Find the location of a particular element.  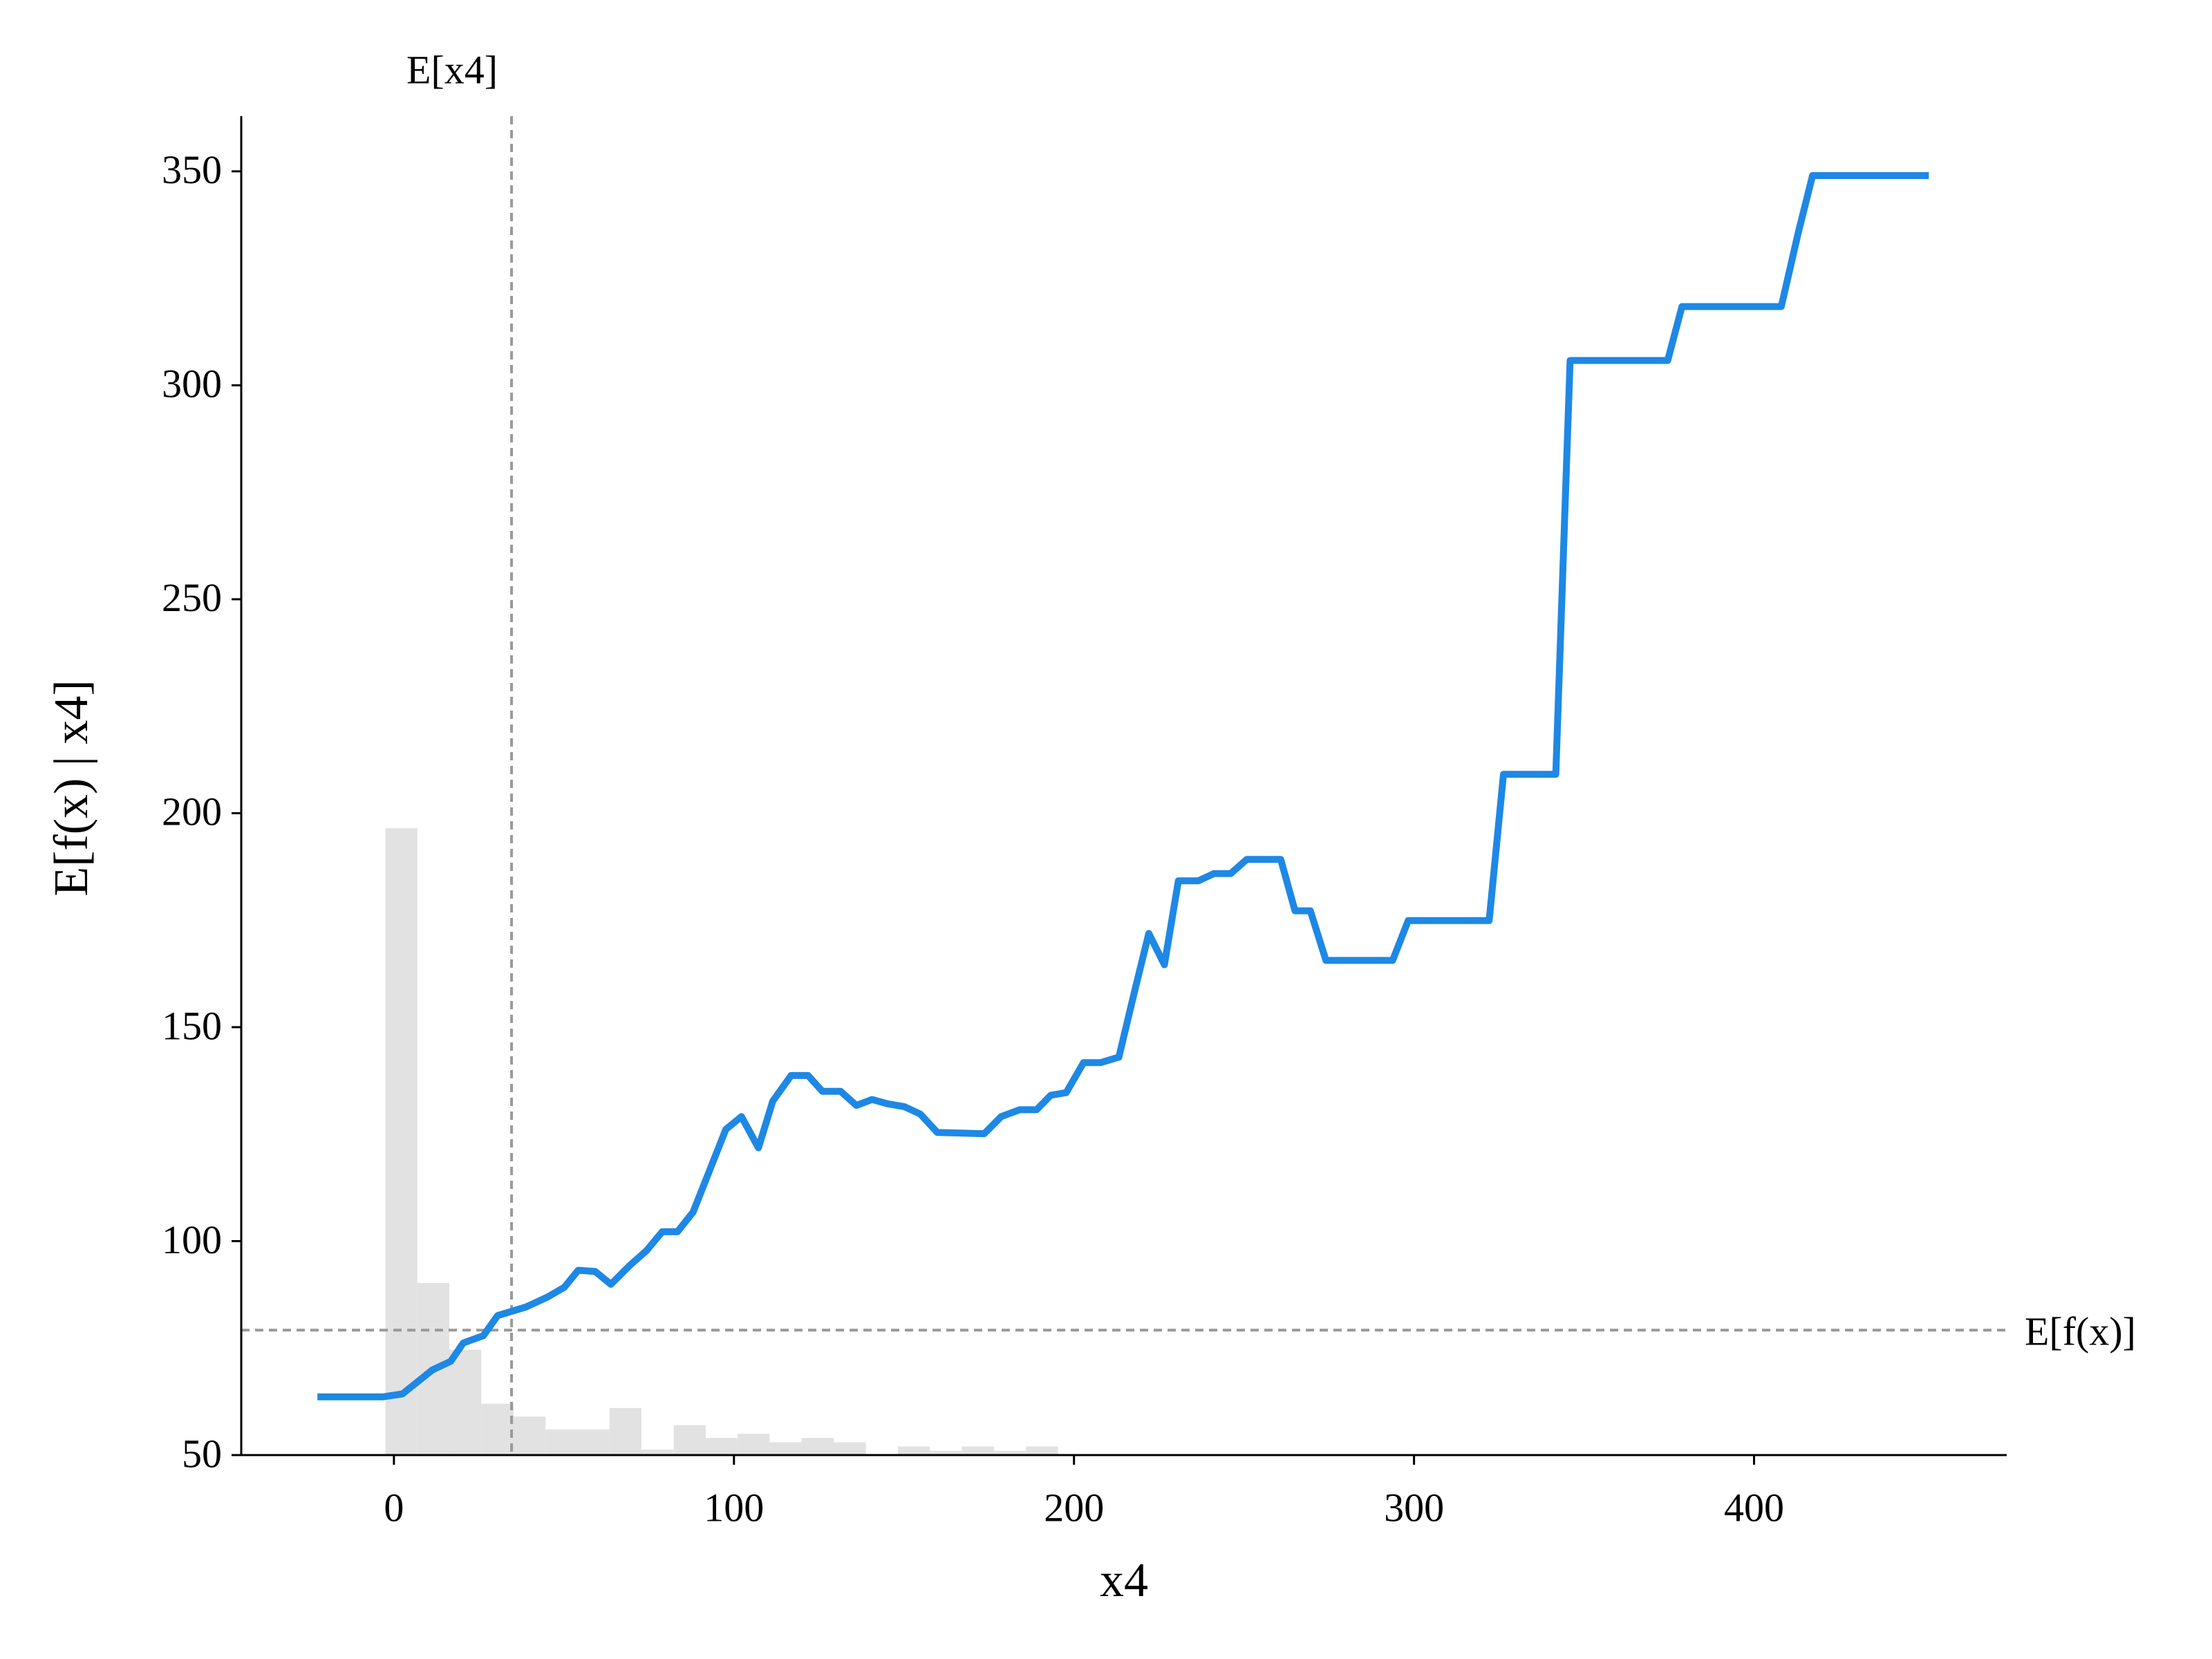

y-tick-label: 50 is located at coordinates (202, 1453).